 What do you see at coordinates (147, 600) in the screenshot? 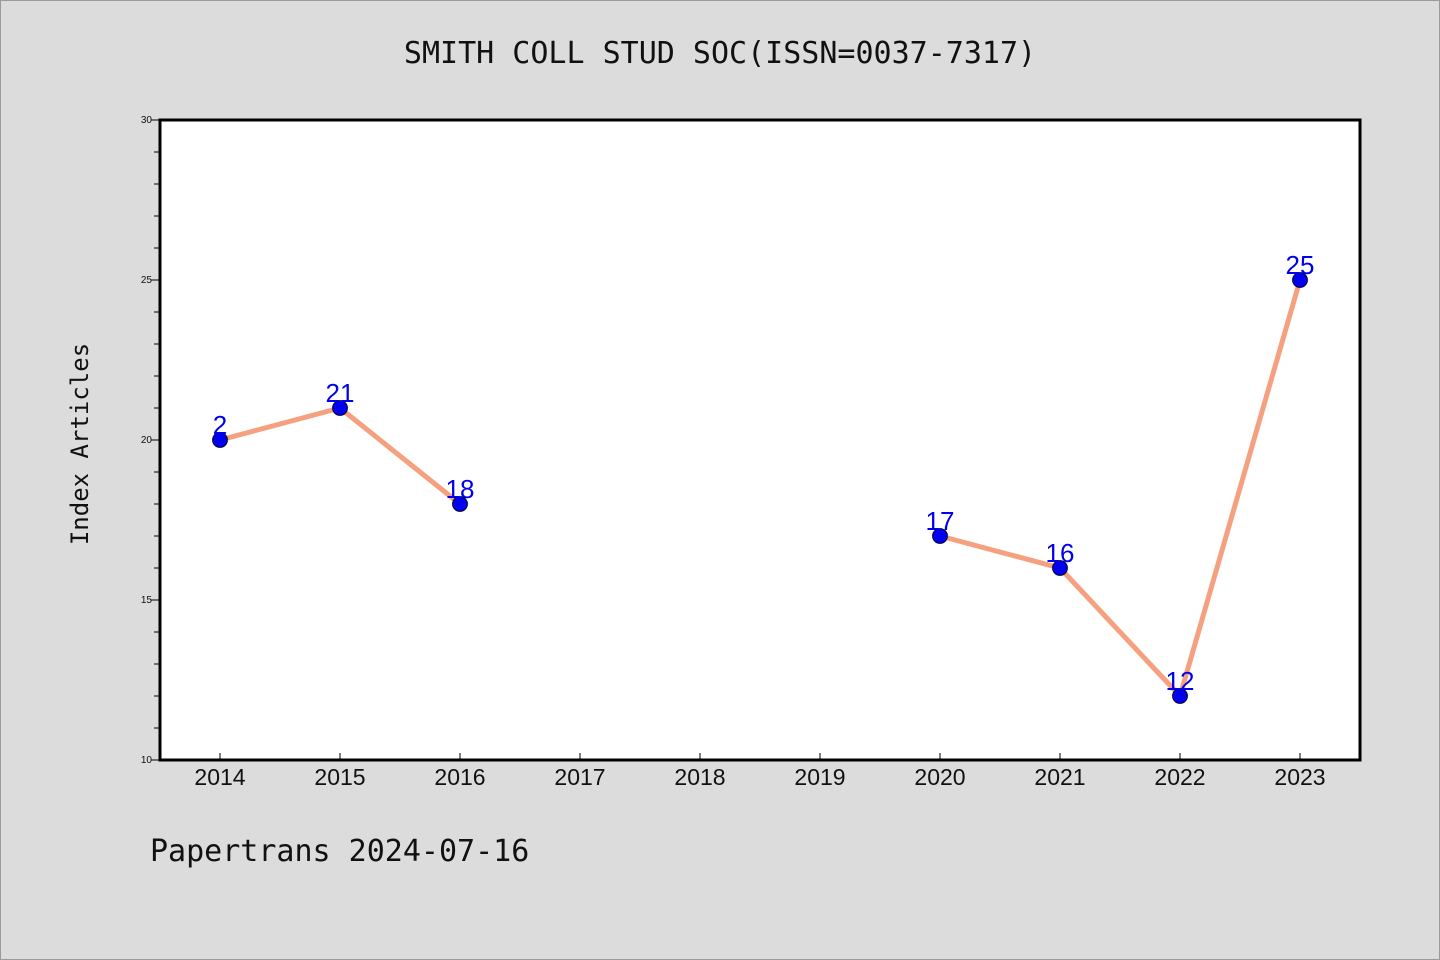
I see `y-tick-label: 15` at bounding box center [147, 600].